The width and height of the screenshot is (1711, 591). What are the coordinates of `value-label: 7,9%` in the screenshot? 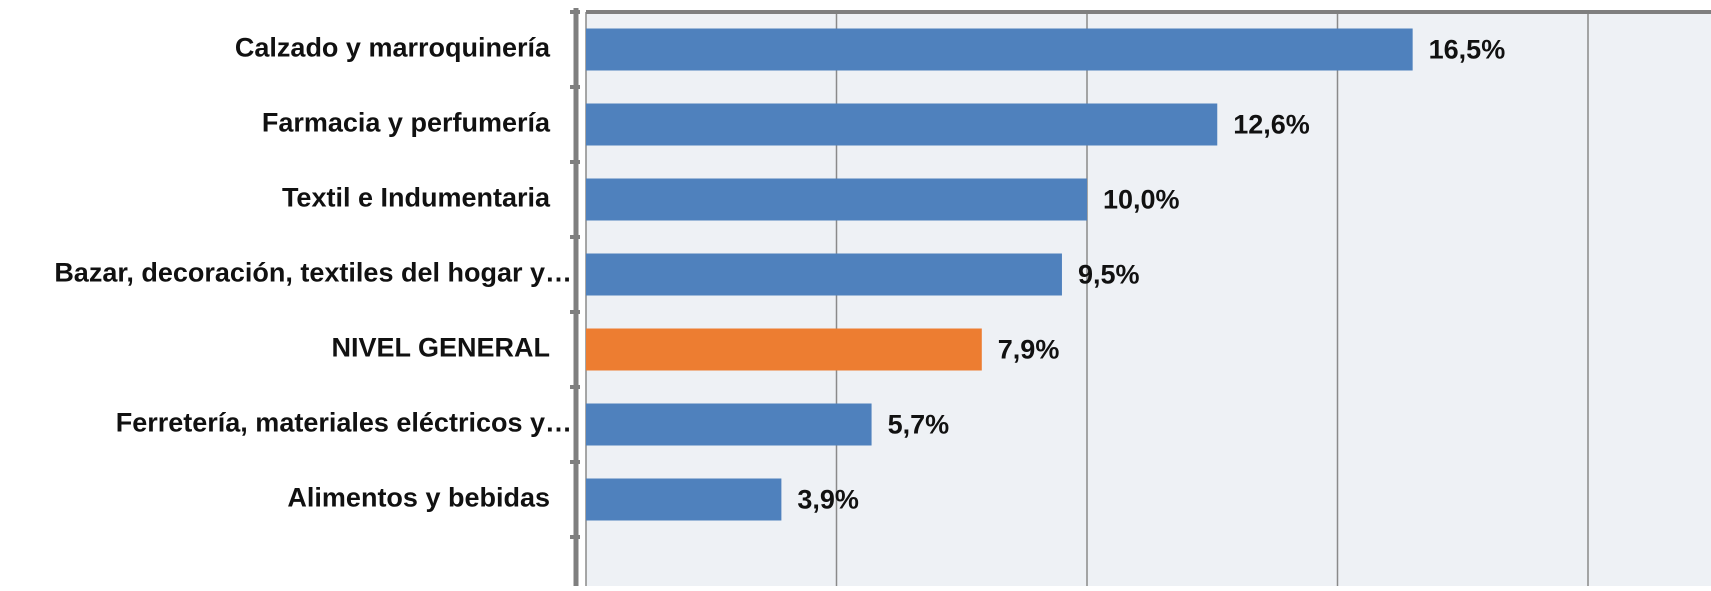 It's located at (1029, 350).